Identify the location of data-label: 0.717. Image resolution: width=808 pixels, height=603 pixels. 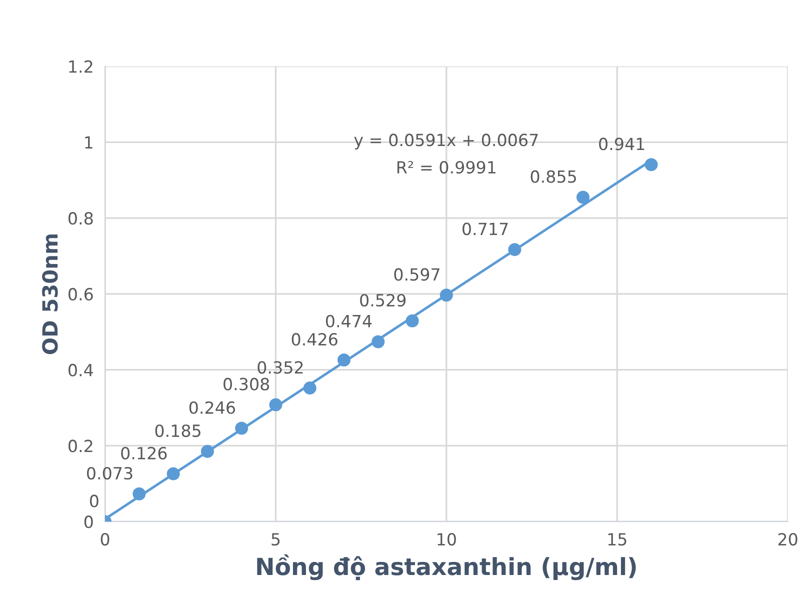
(485, 229).